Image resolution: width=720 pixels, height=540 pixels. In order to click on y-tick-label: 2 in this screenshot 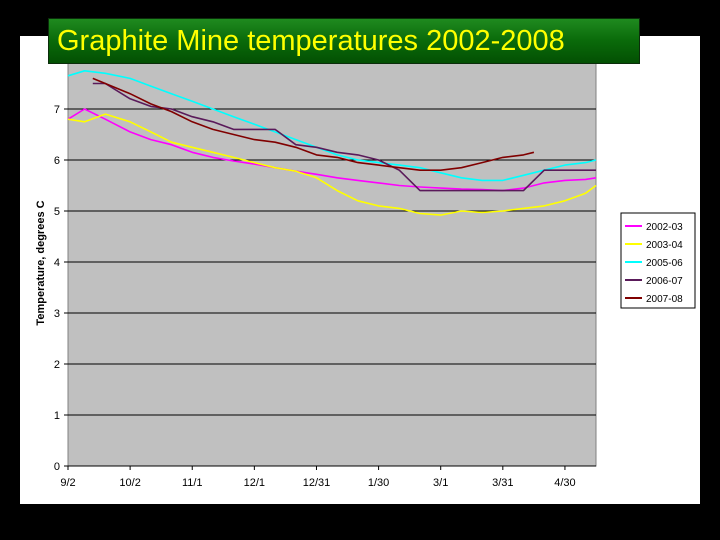, I will do `click(57, 365)`.